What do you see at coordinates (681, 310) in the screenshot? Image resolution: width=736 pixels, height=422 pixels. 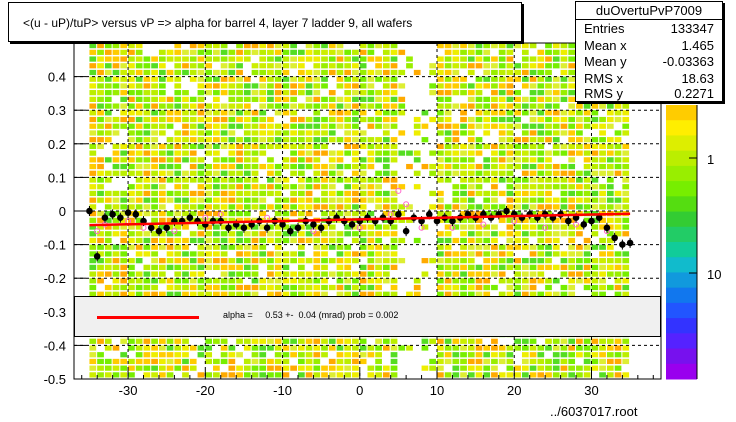 I see `palette-cell` at bounding box center [681, 310].